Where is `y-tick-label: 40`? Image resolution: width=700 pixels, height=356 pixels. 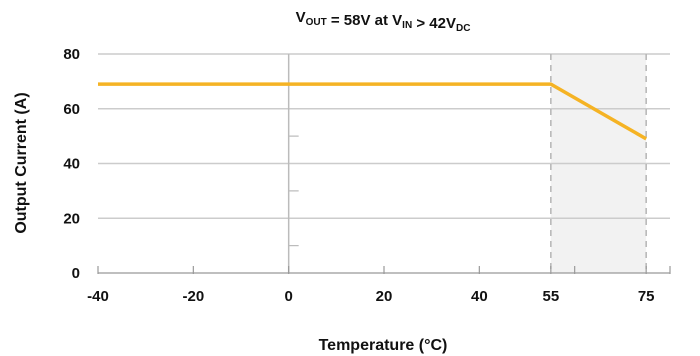 y-tick-label: 40 is located at coordinates (71, 164).